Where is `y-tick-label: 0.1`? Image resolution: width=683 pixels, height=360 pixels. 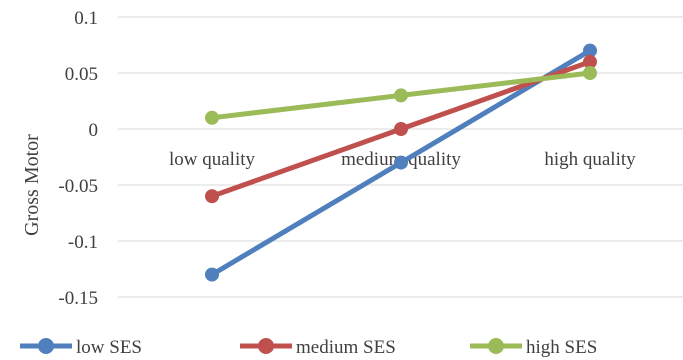 y-tick-label: 0.1 is located at coordinates (86, 18).